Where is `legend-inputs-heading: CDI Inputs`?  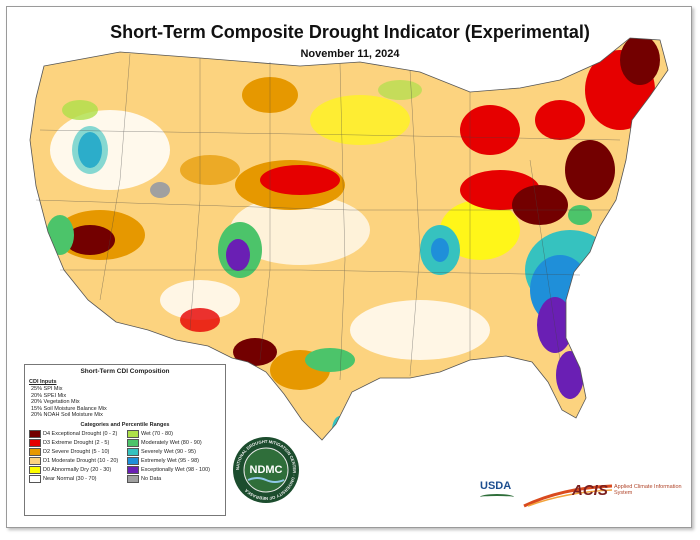
legend-inputs-heading: CDI Inputs is located at coordinates (43, 382).